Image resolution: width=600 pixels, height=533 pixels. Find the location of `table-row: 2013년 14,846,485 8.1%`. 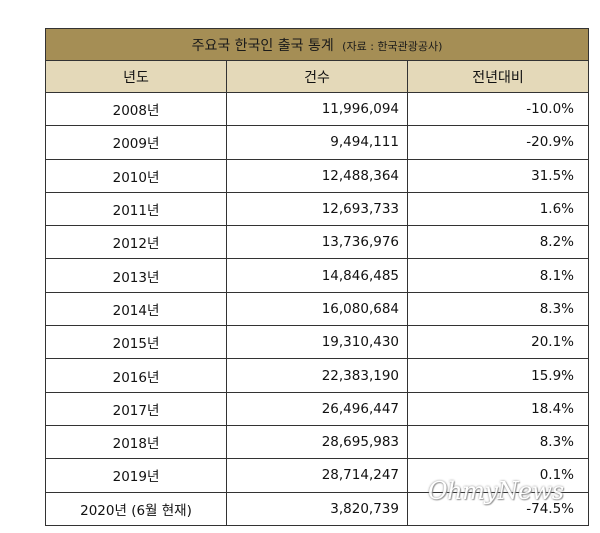

table-row: 2013년 14,846,485 8.1% is located at coordinates (317, 275).